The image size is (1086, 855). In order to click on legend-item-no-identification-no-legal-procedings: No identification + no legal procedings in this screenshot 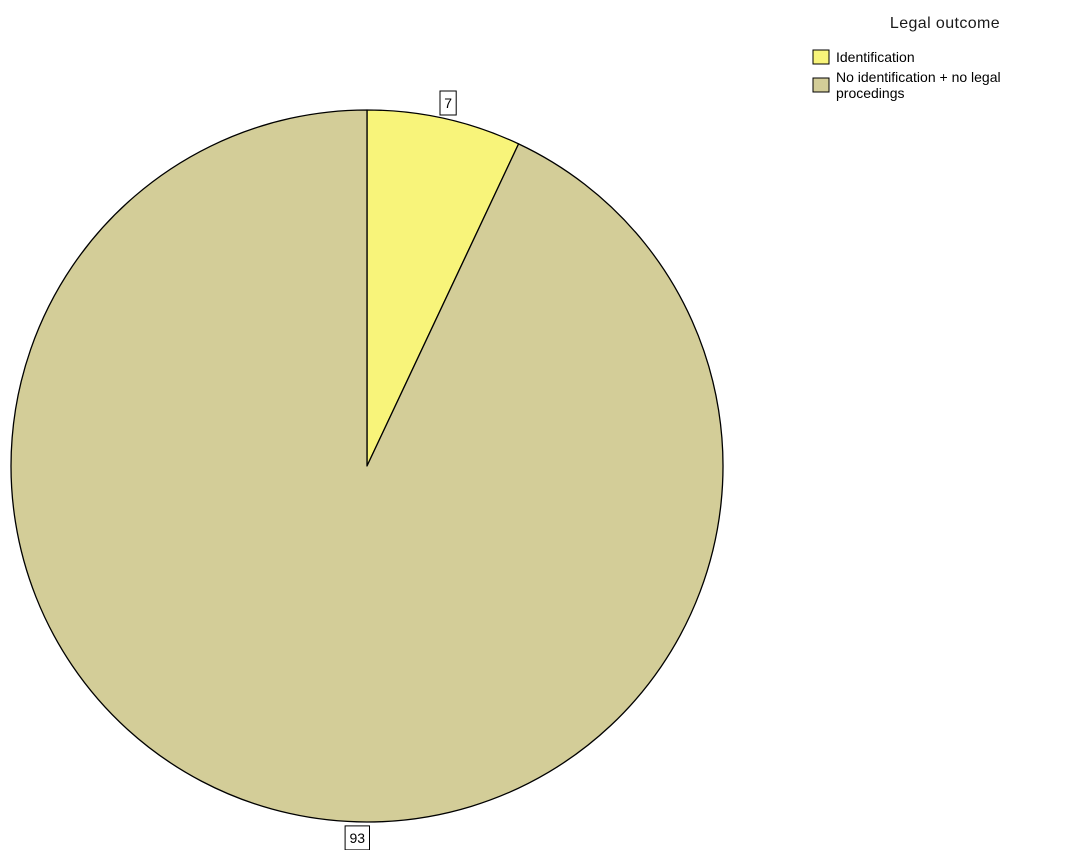, I will do `click(906, 85)`.